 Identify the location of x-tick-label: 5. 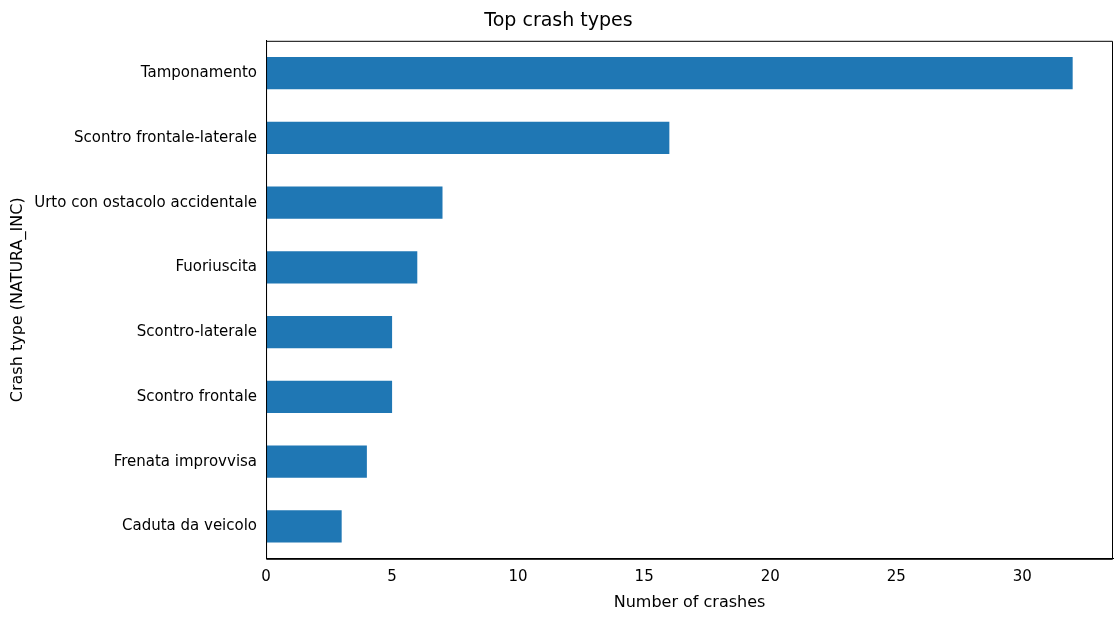
(392, 575).